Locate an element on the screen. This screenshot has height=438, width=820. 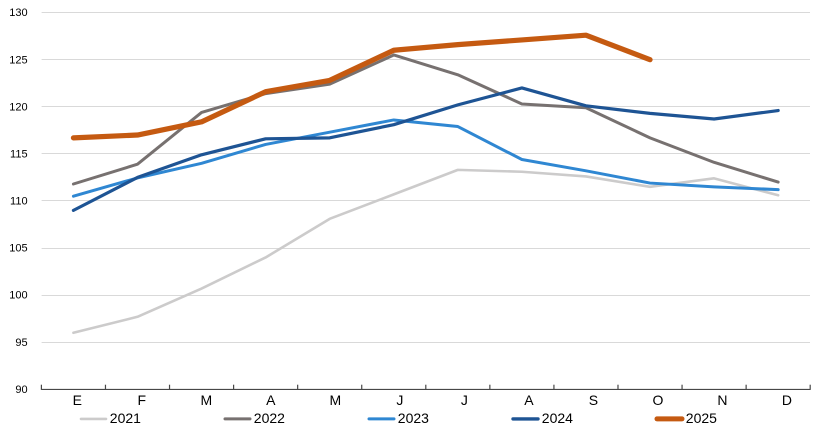
svg-text: D is located at coordinates (787, 400).